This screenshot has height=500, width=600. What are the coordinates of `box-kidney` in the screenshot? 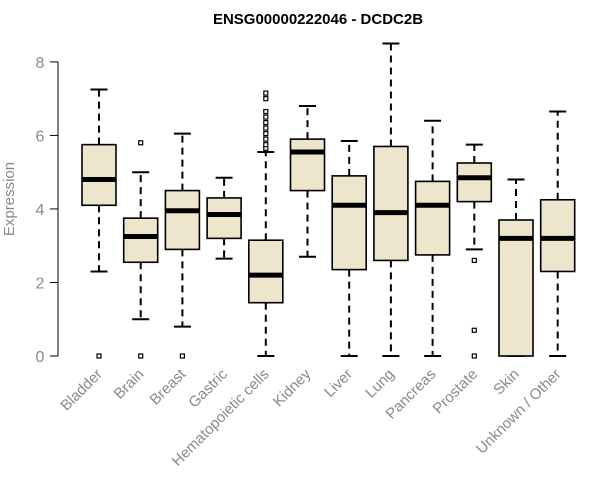 It's located at (307, 181).